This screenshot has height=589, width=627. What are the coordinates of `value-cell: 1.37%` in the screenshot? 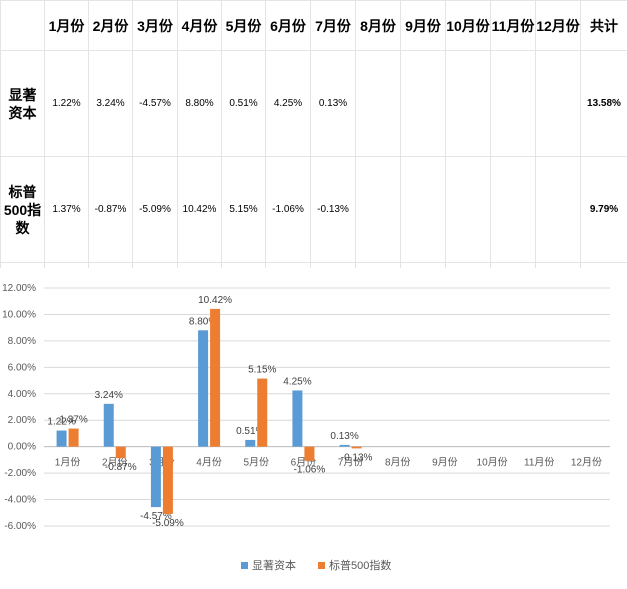 It's located at (67, 210).